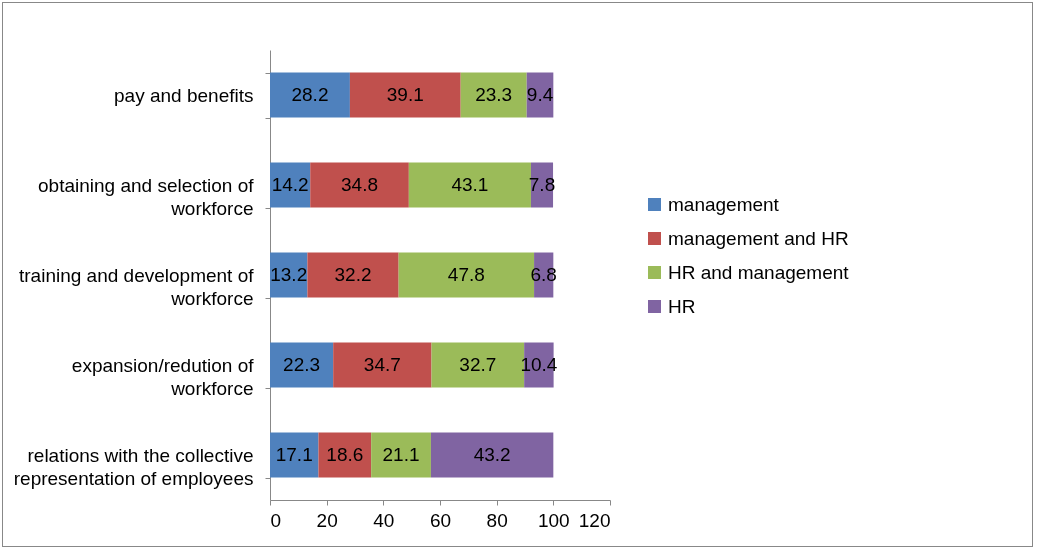 The width and height of the screenshot is (1039, 551). Describe the element at coordinates (137, 286) in the screenshot. I see `y-tick-label: training and development of workforce` at that location.